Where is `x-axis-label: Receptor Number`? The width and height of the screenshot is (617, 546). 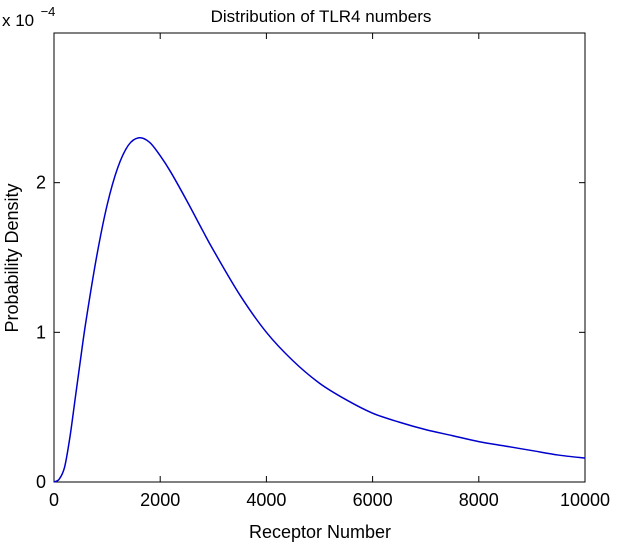 x-axis-label: Receptor Number is located at coordinates (320, 532).